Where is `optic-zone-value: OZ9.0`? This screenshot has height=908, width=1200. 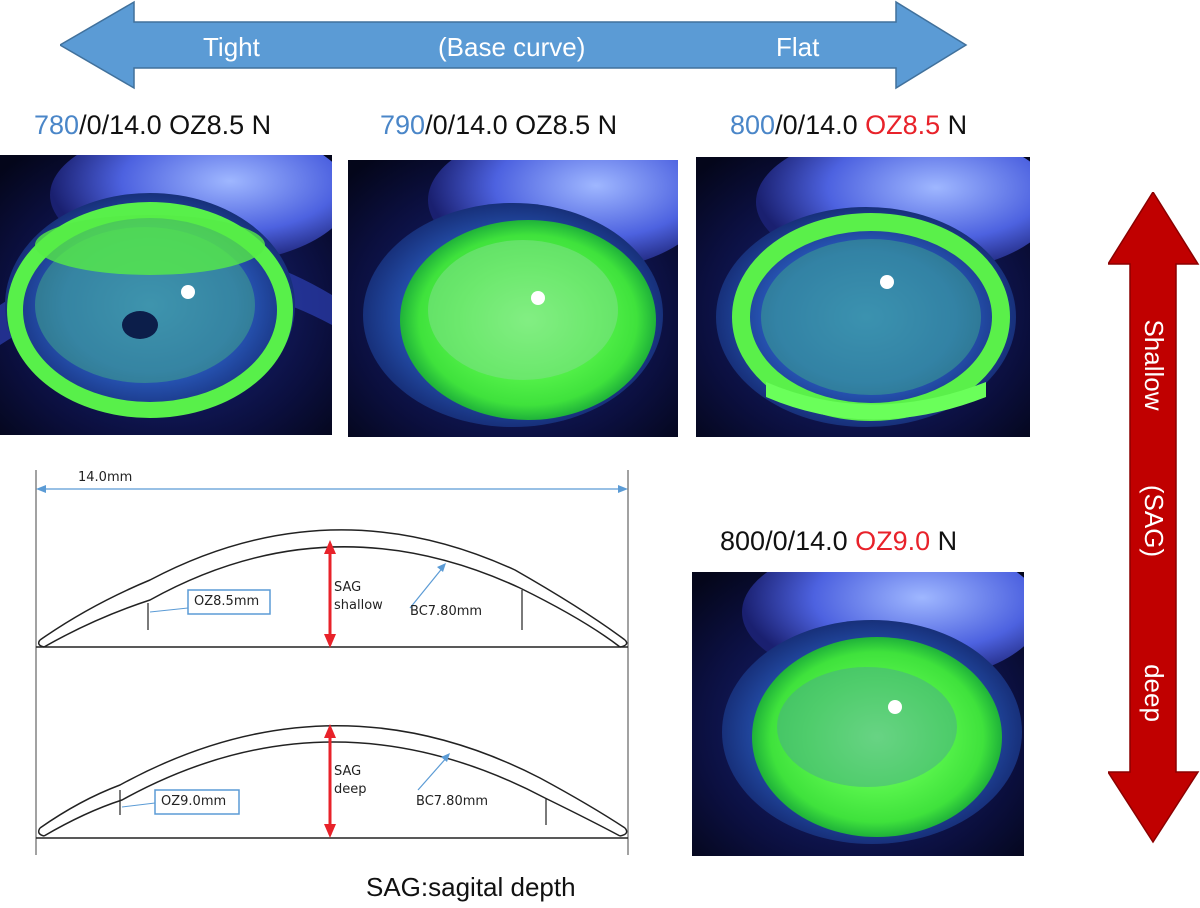
optic-zone-value: OZ9.0 is located at coordinates (893, 541).